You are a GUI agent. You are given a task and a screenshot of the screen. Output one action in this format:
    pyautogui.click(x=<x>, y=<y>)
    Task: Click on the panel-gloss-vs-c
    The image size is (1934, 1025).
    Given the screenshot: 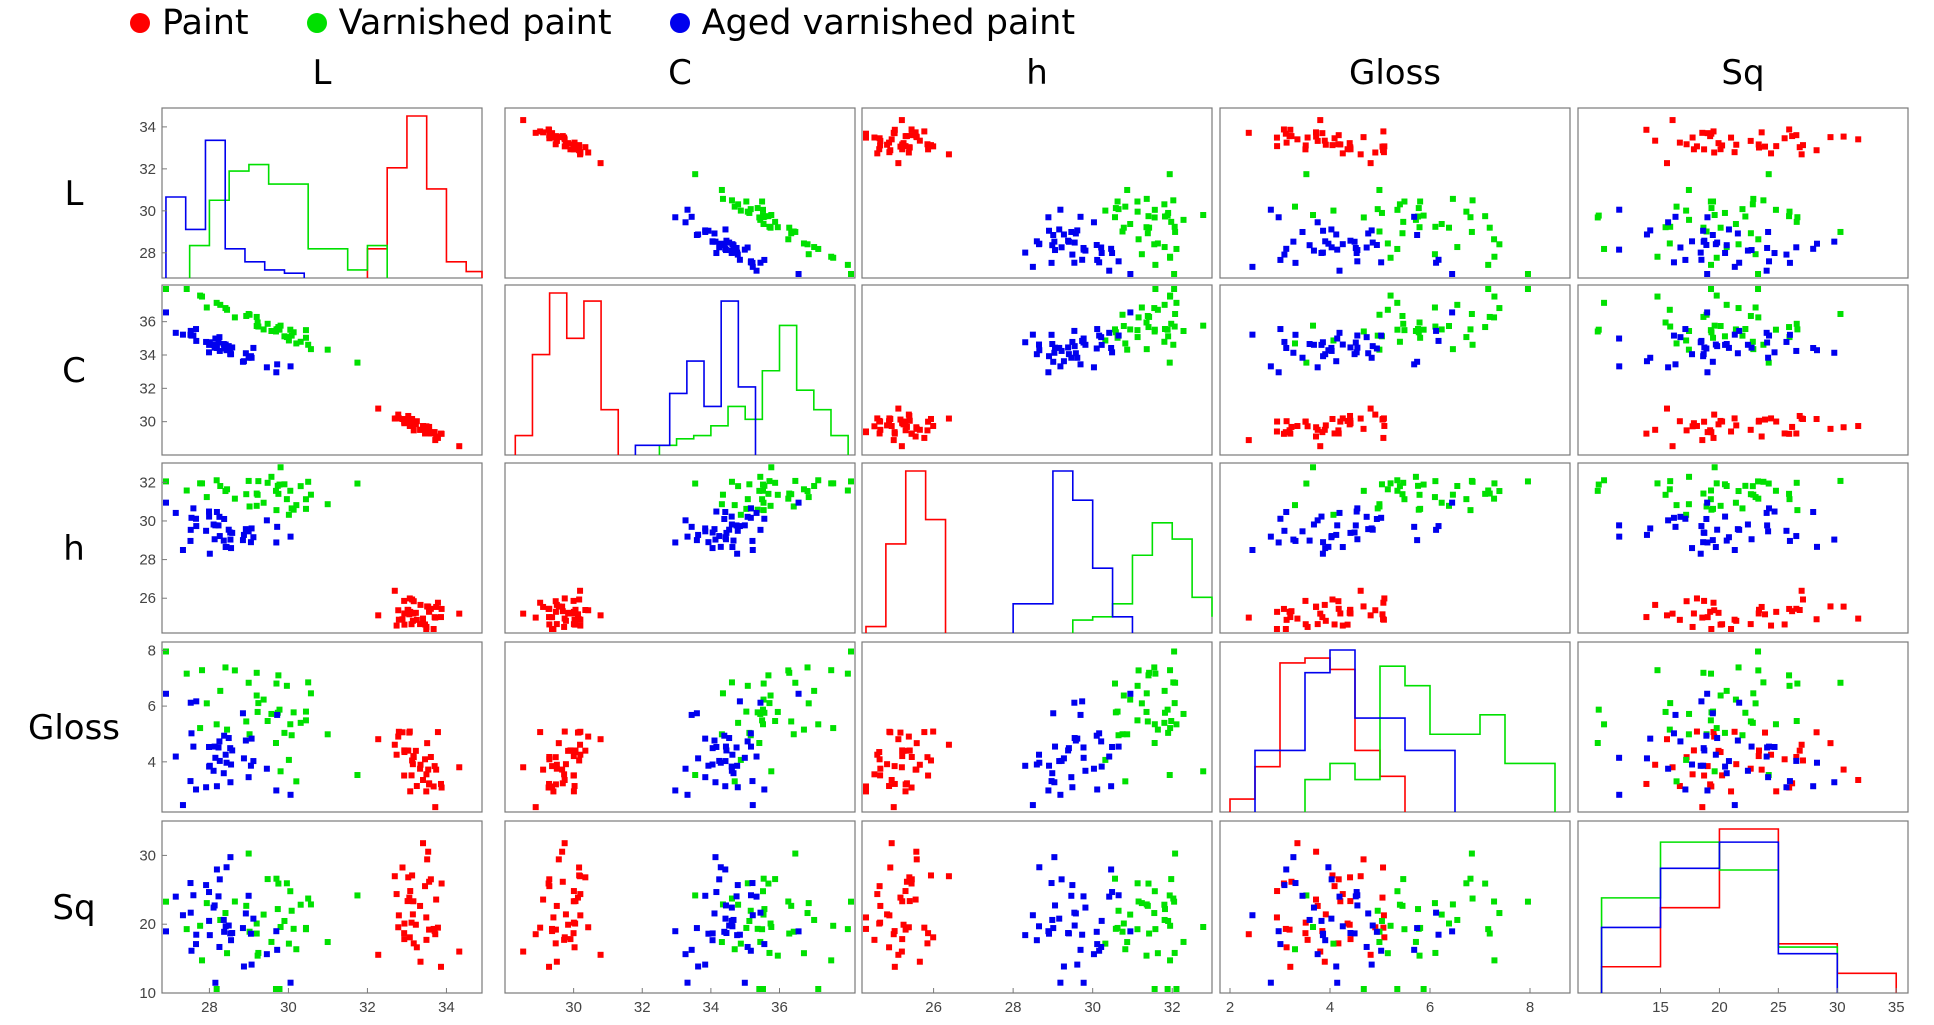 What is the action you would take?
    pyautogui.click(x=680, y=727)
    